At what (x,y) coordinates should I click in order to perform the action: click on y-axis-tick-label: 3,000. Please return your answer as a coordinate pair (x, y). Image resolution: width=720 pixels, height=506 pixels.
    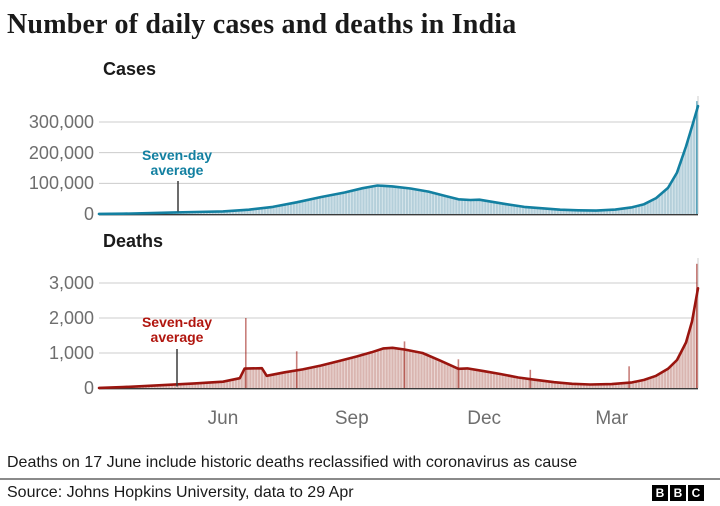
    Looking at the image, I should click on (71, 283).